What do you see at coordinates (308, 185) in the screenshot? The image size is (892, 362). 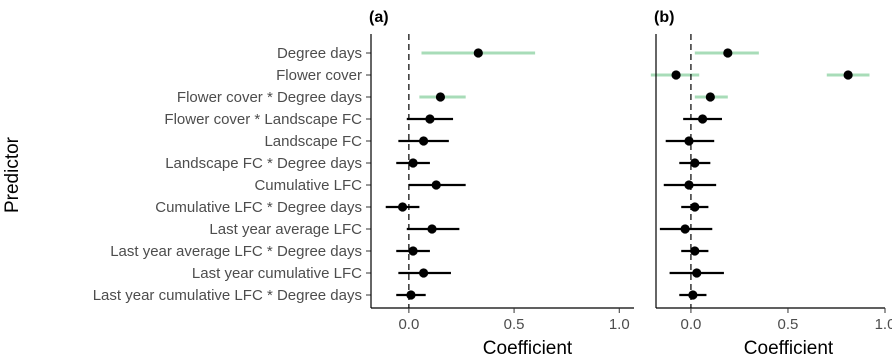 I see `predictor-label: Cumulative LFC` at bounding box center [308, 185].